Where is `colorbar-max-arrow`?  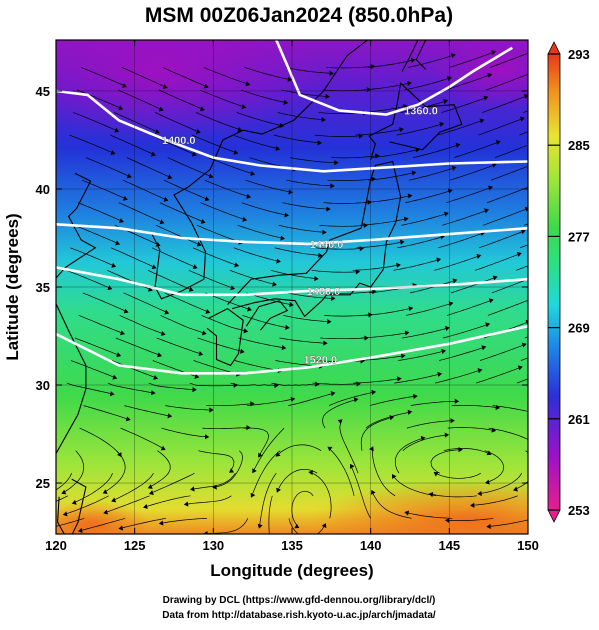
colorbar-max-arrow is located at coordinates (554, 48).